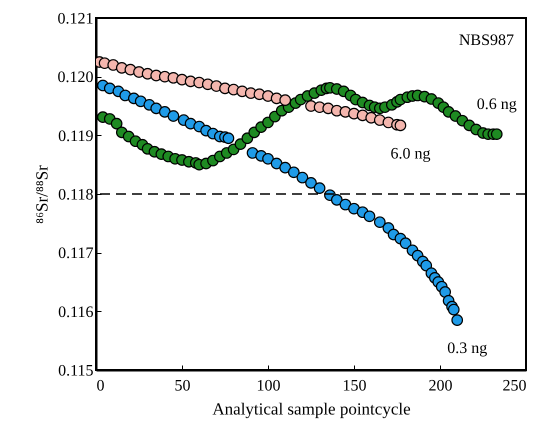  I want to click on x-tick-label: 0, so click(100, 386).